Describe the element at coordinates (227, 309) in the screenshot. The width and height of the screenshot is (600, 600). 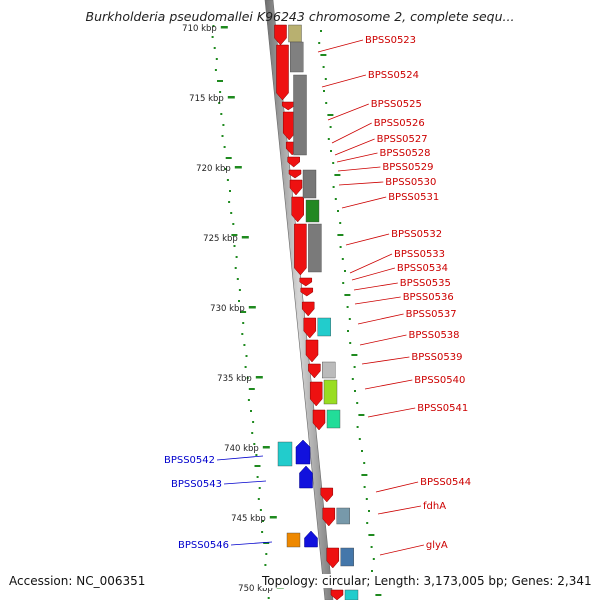
I see `ruler-label: 730 kbp` at that location.